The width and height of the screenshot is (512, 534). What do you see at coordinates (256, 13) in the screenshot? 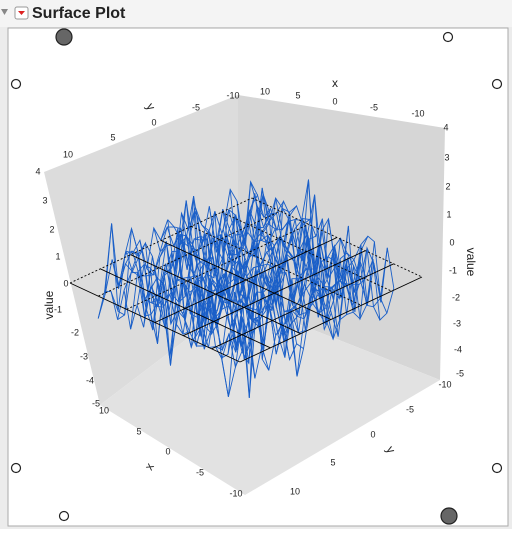
I see `header-bar` at bounding box center [256, 13].